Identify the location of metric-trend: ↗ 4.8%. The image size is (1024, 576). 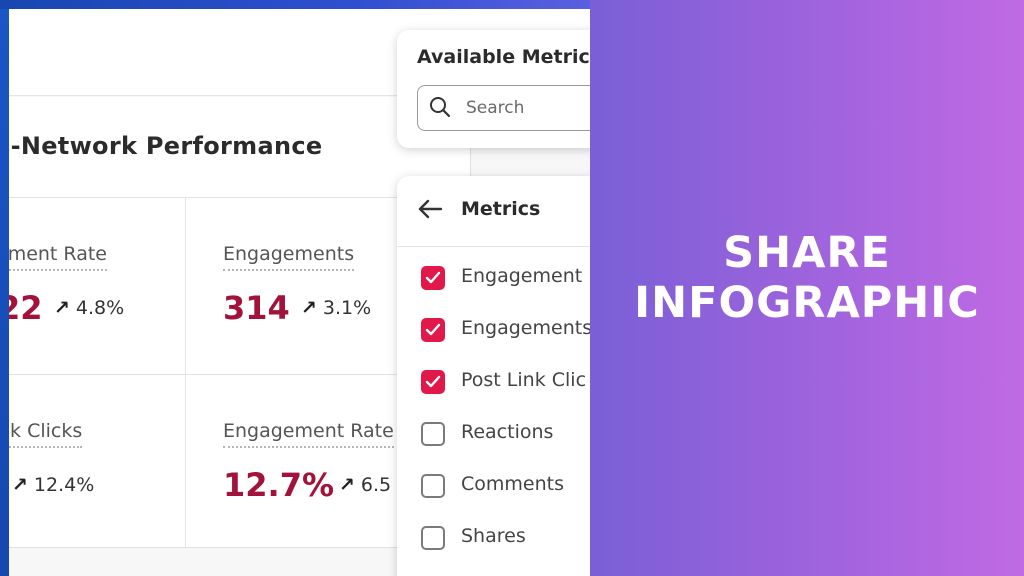
(89, 308).